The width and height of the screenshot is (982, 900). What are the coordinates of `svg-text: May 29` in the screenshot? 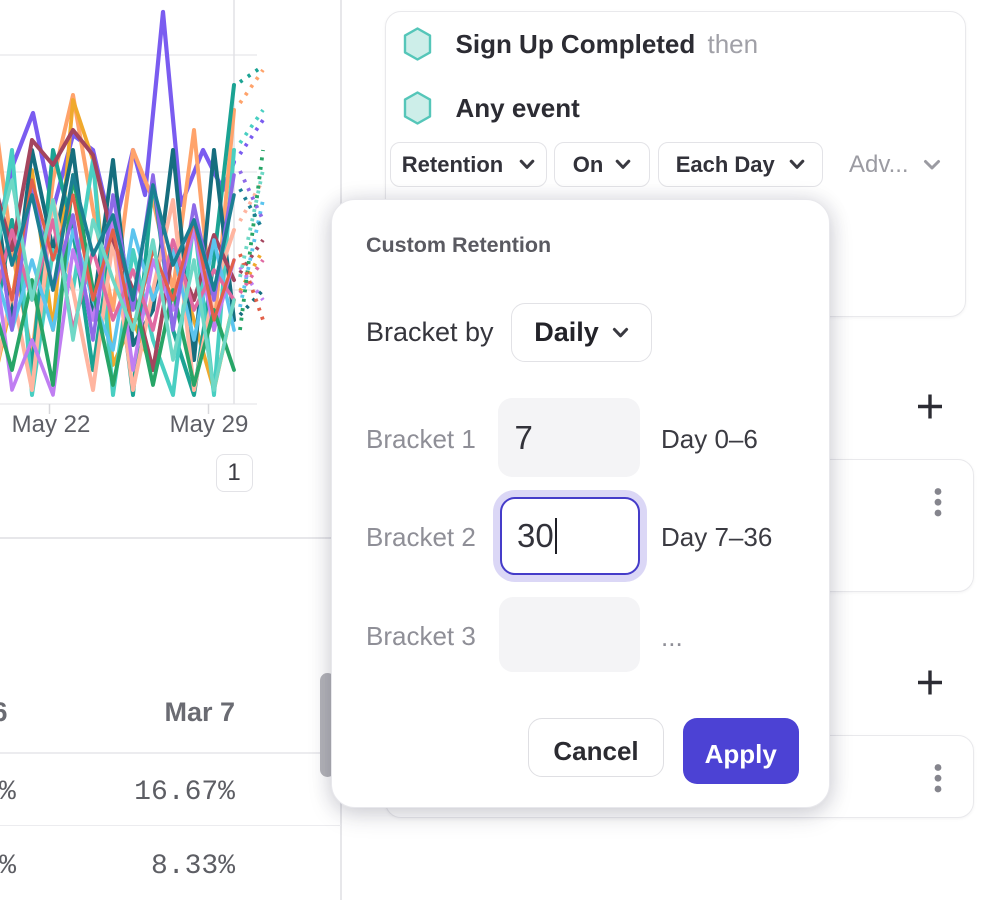 It's located at (209, 424).